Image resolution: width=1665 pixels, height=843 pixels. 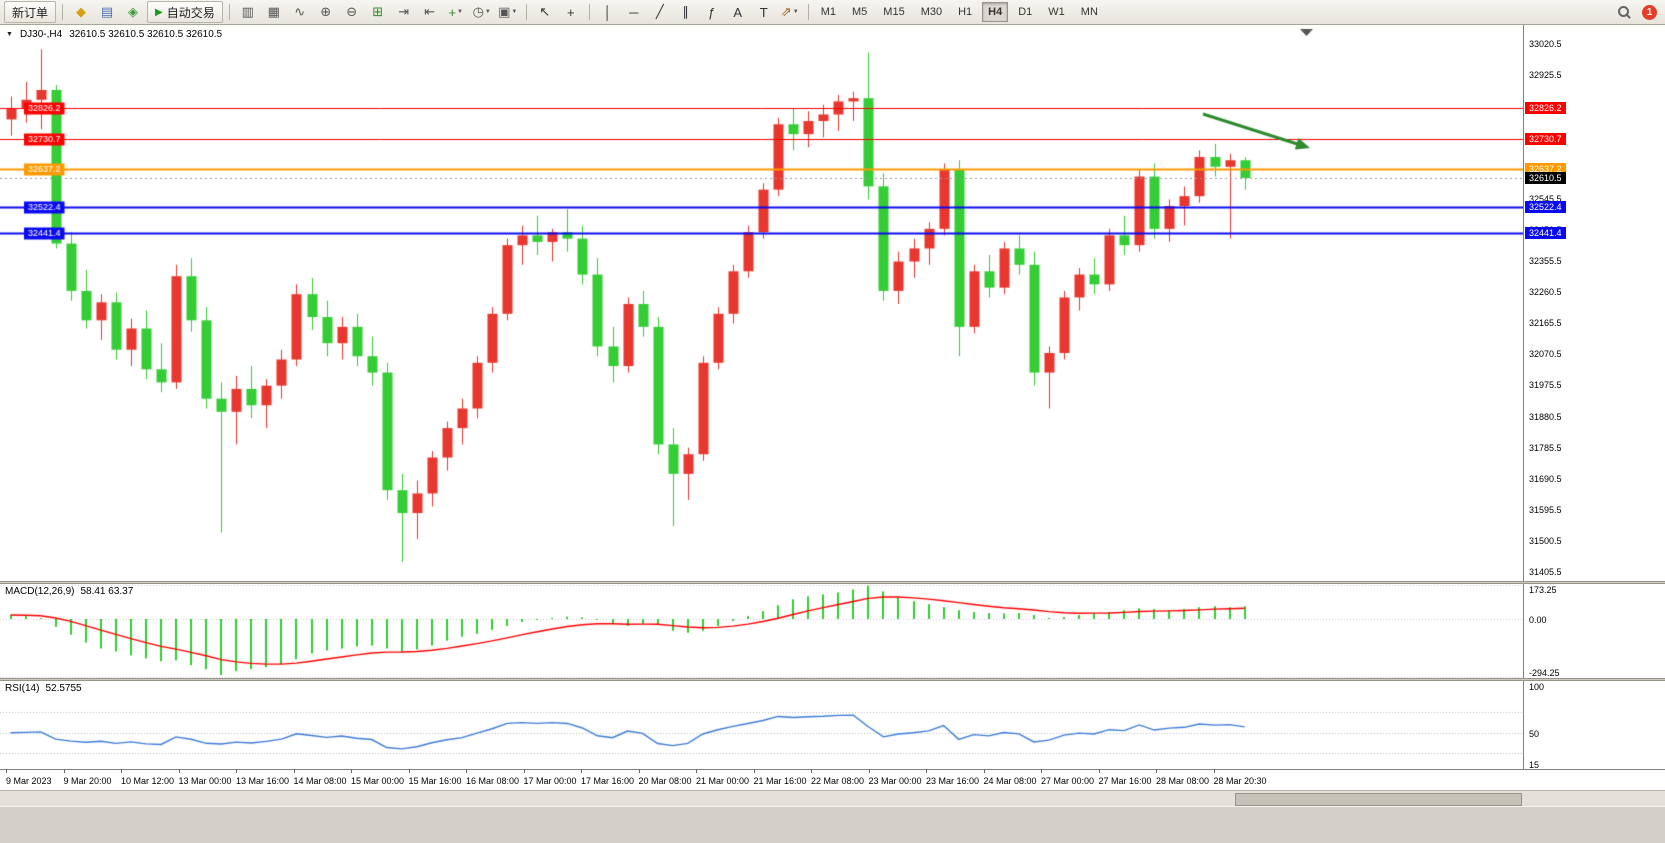 What do you see at coordinates (107, 591) in the screenshot?
I see `macd-values: 58.41 63.37` at bounding box center [107, 591].